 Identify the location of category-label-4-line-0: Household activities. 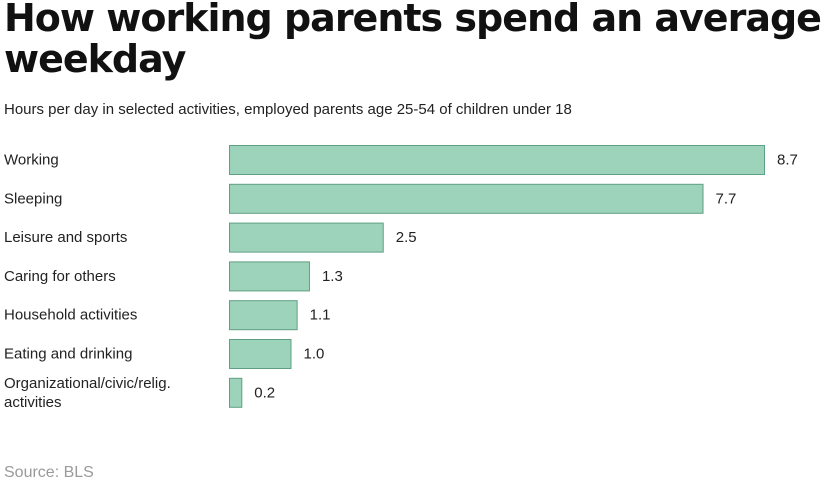
(70, 315).